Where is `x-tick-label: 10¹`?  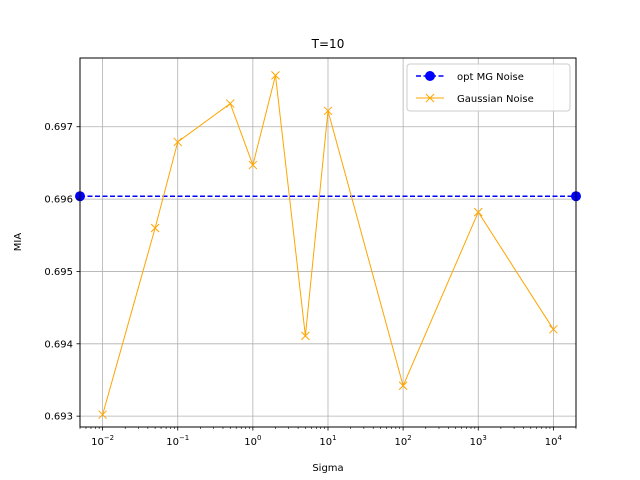 x-tick-label: 10¹ is located at coordinates (327, 441).